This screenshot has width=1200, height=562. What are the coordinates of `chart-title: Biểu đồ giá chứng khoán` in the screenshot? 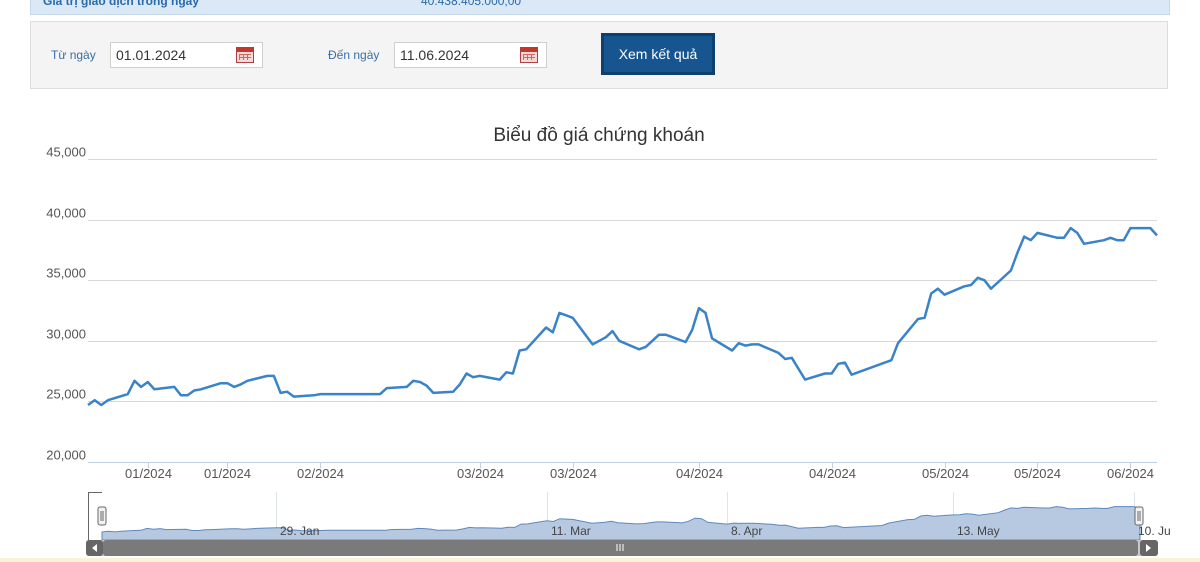 It's located at (598, 135).